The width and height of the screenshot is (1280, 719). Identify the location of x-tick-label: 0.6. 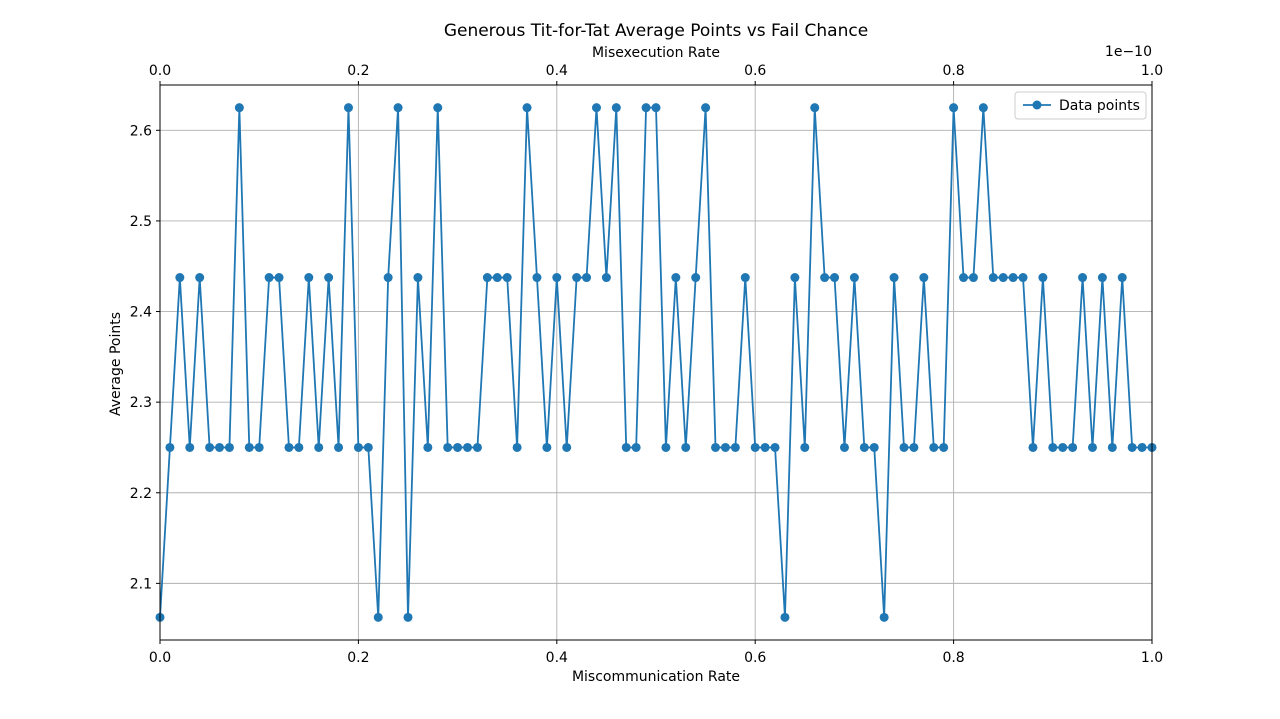
(755, 658).